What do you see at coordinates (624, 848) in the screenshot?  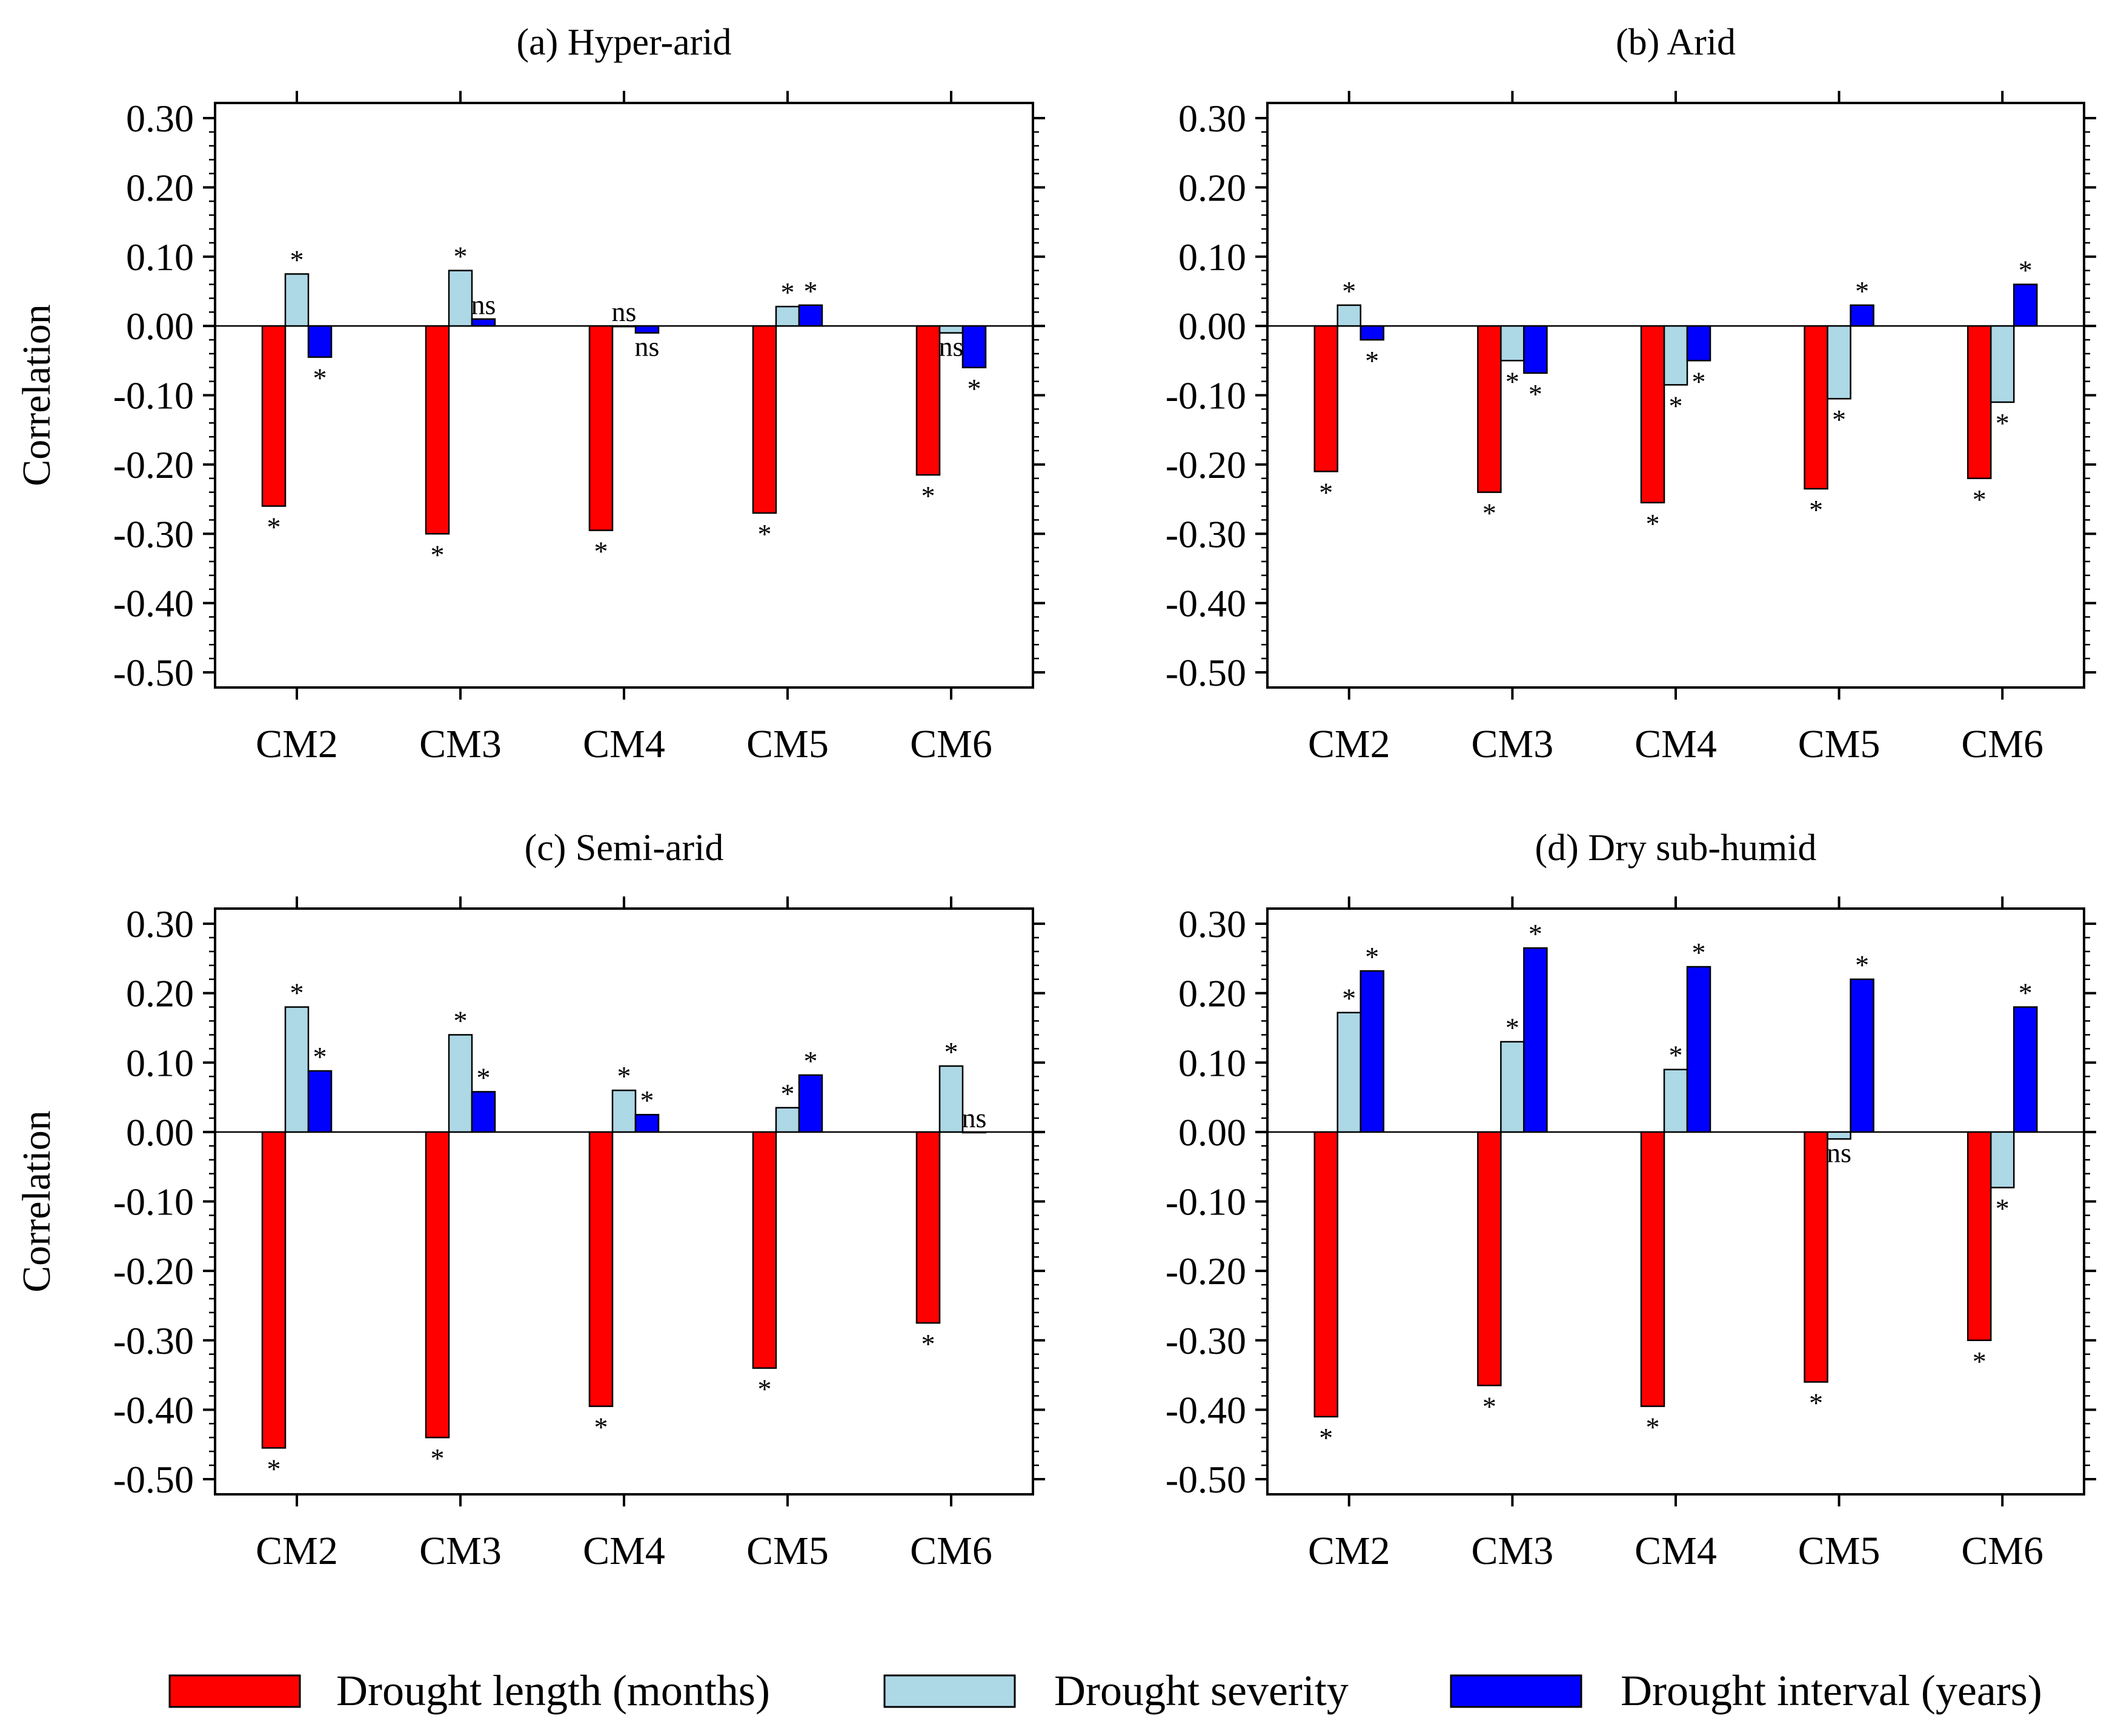 I see `panel-title: (c) Semi-arid` at bounding box center [624, 848].